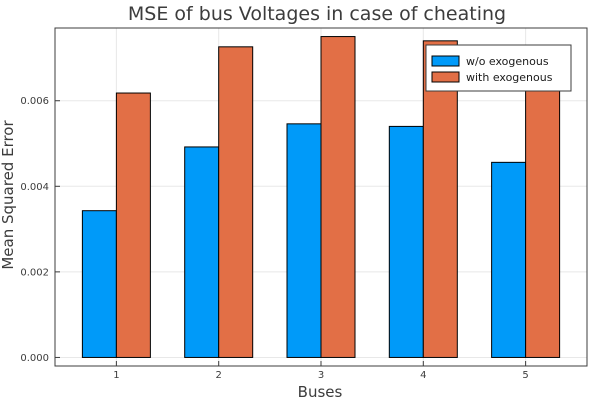  I want to click on legend-swatch-w-o-exogenous, so click(445, 61).